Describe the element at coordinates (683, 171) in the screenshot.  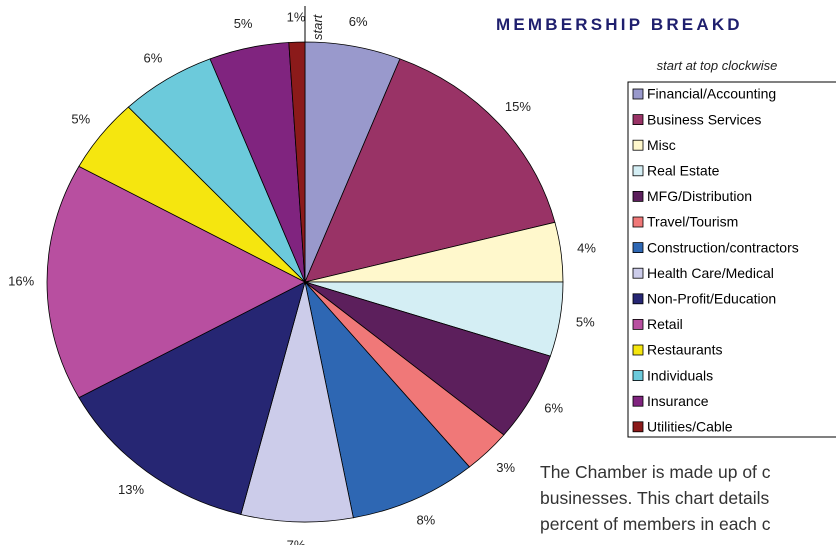
I see `legend-label: Real Estate` at that location.